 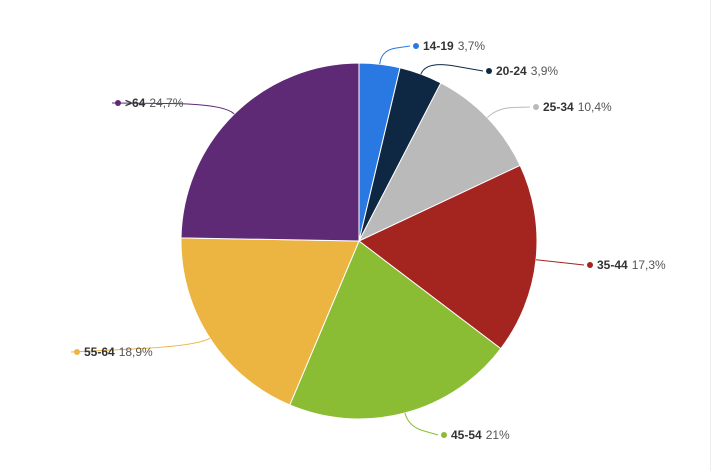 What do you see at coordinates (558, 107) in the screenshot?
I see `data-label-category: 25-34` at bounding box center [558, 107].